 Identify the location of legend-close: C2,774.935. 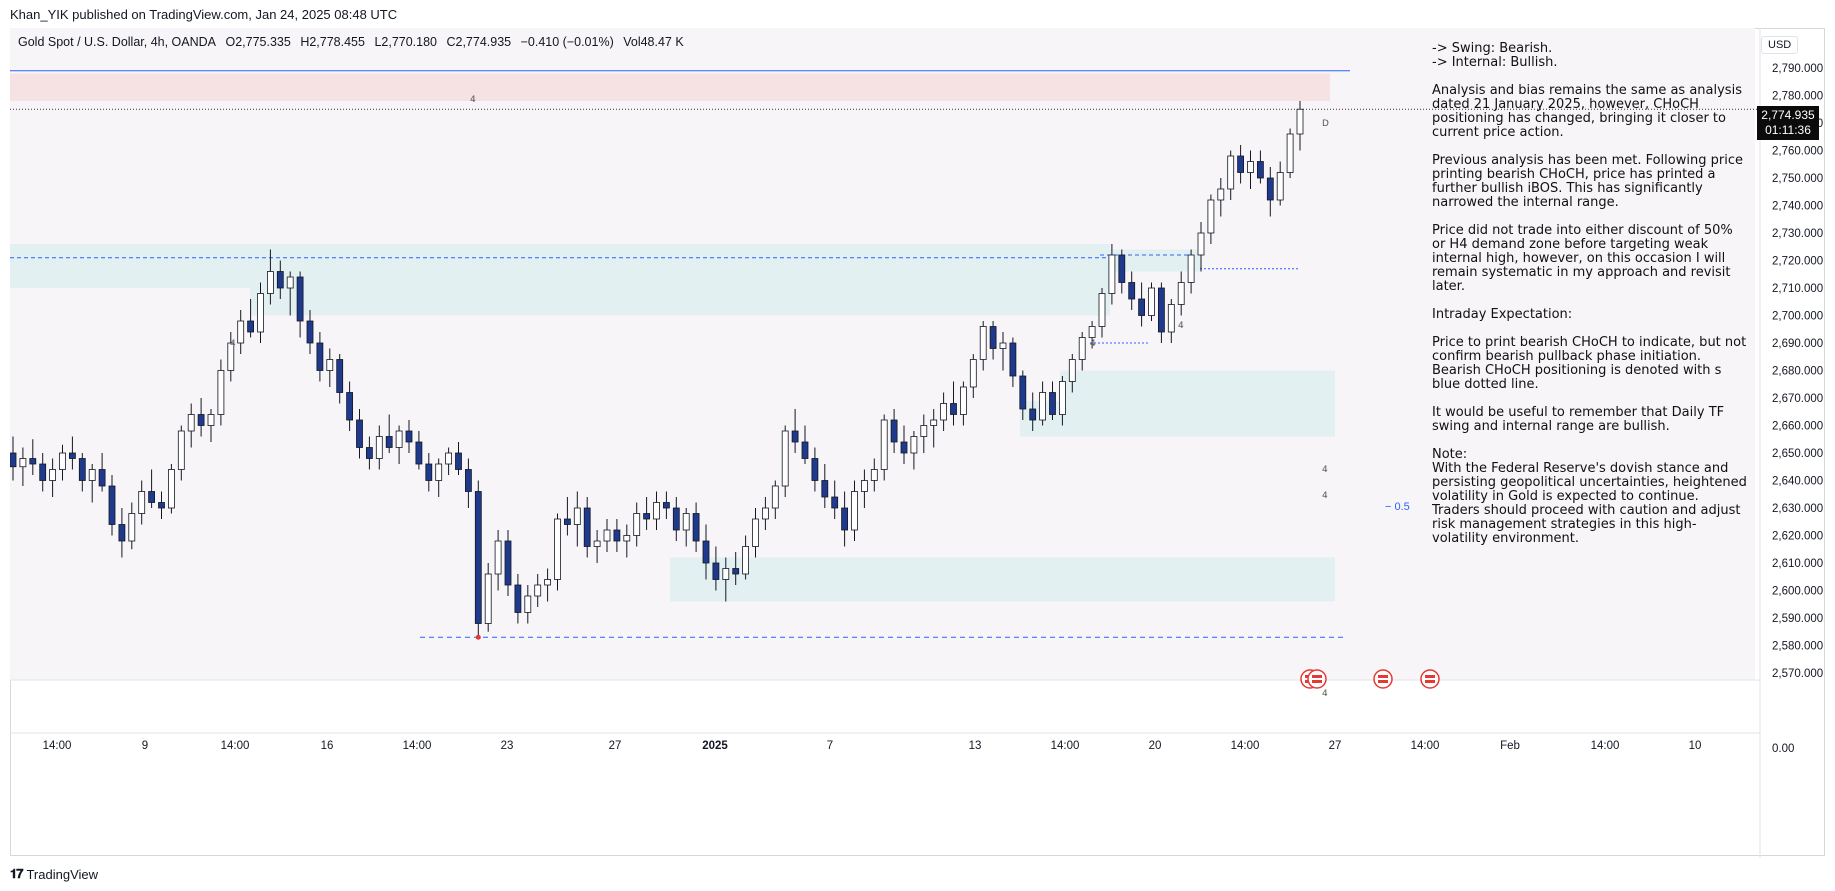
(479, 42).